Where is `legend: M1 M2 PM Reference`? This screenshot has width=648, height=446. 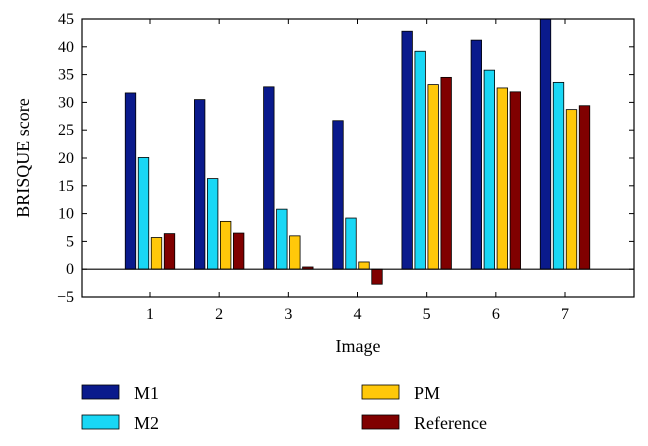 legend: M1 M2 PM Reference is located at coordinates (284, 408).